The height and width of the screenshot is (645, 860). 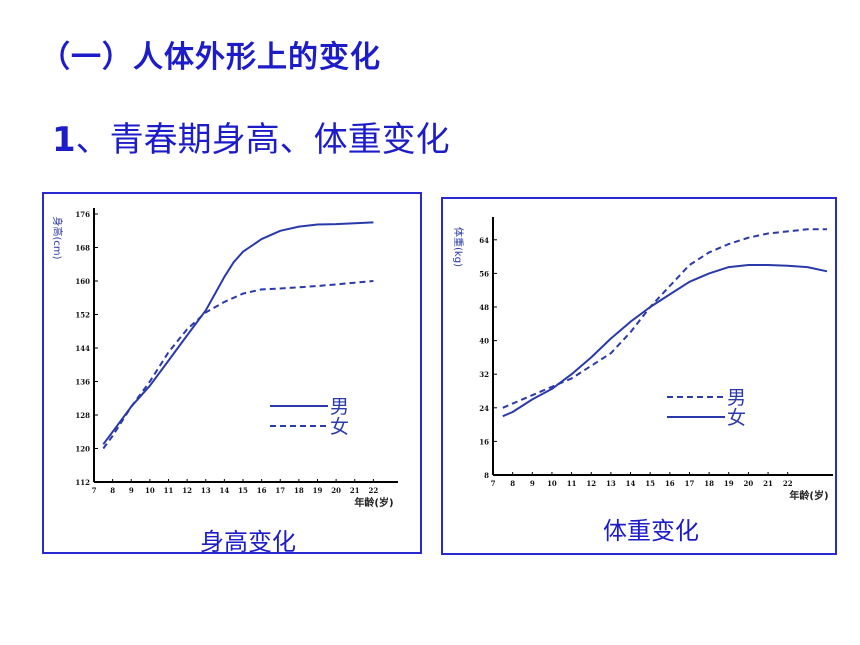 What do you see at coordinates (768, 483) in the screenshot?
I see `weight-chart-x-tick-label: 21` at bounding box center [768, 483].